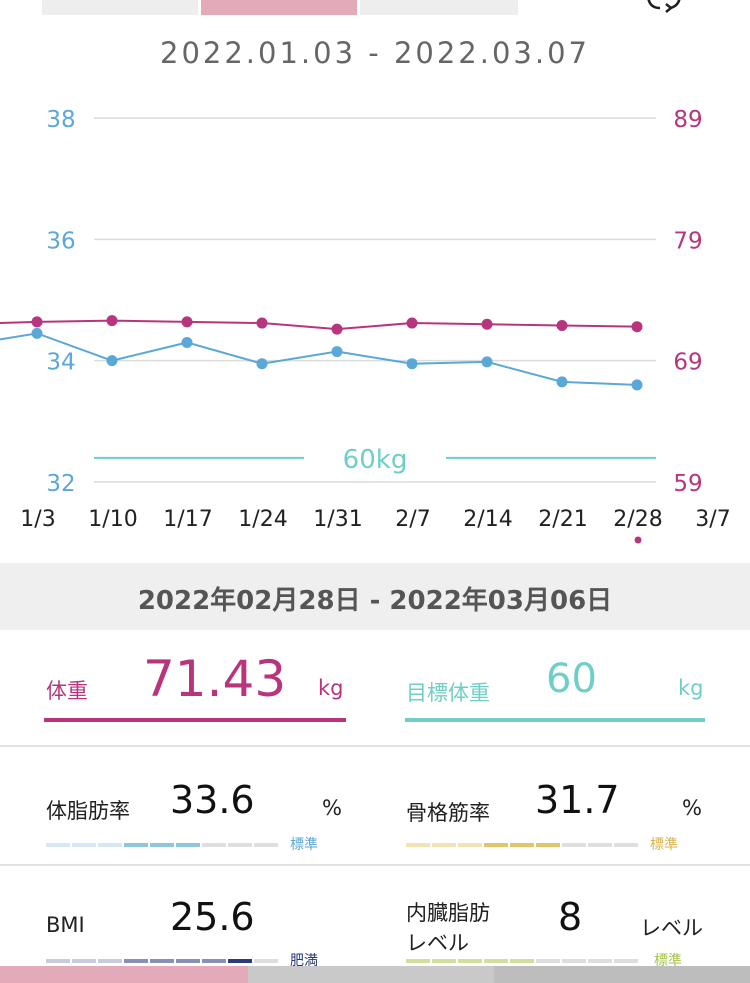  I want to click on x-axis-tick: 2/14, so click(487, 519).